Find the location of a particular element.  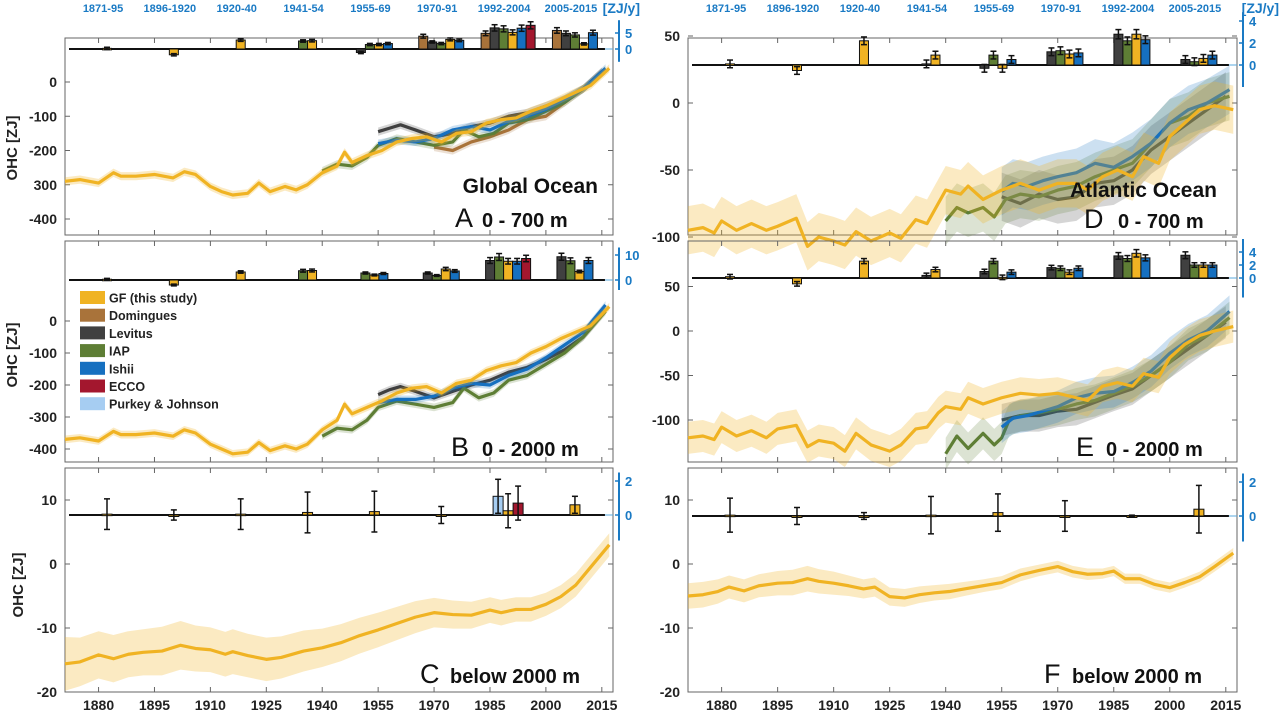

legend-item-ecco: ECCO is located at coordinates (112, 386).